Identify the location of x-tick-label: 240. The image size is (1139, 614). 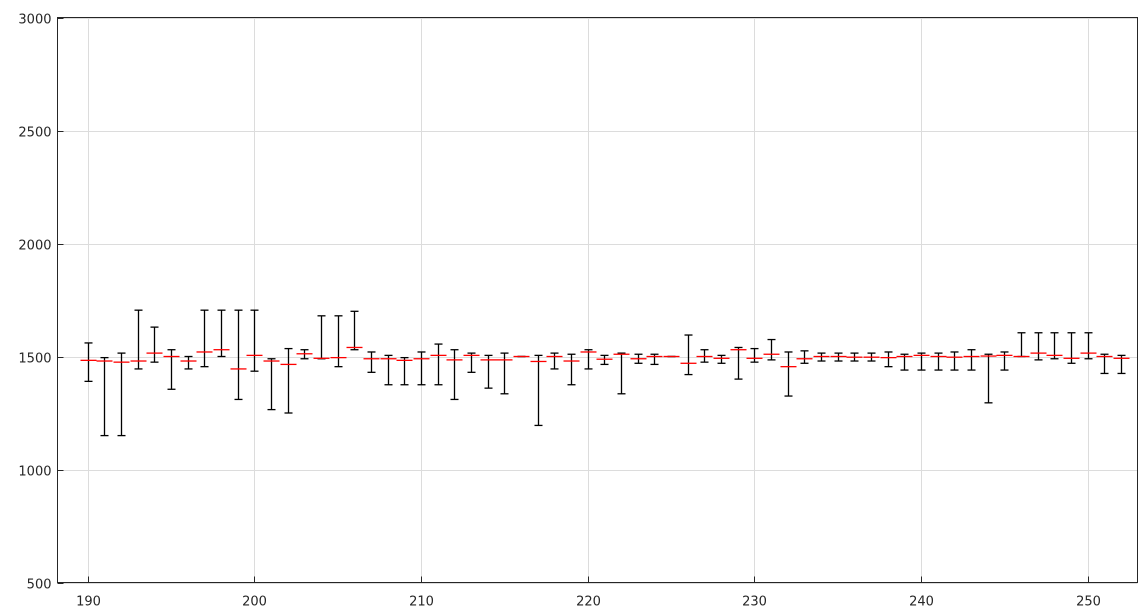
(921, 602).